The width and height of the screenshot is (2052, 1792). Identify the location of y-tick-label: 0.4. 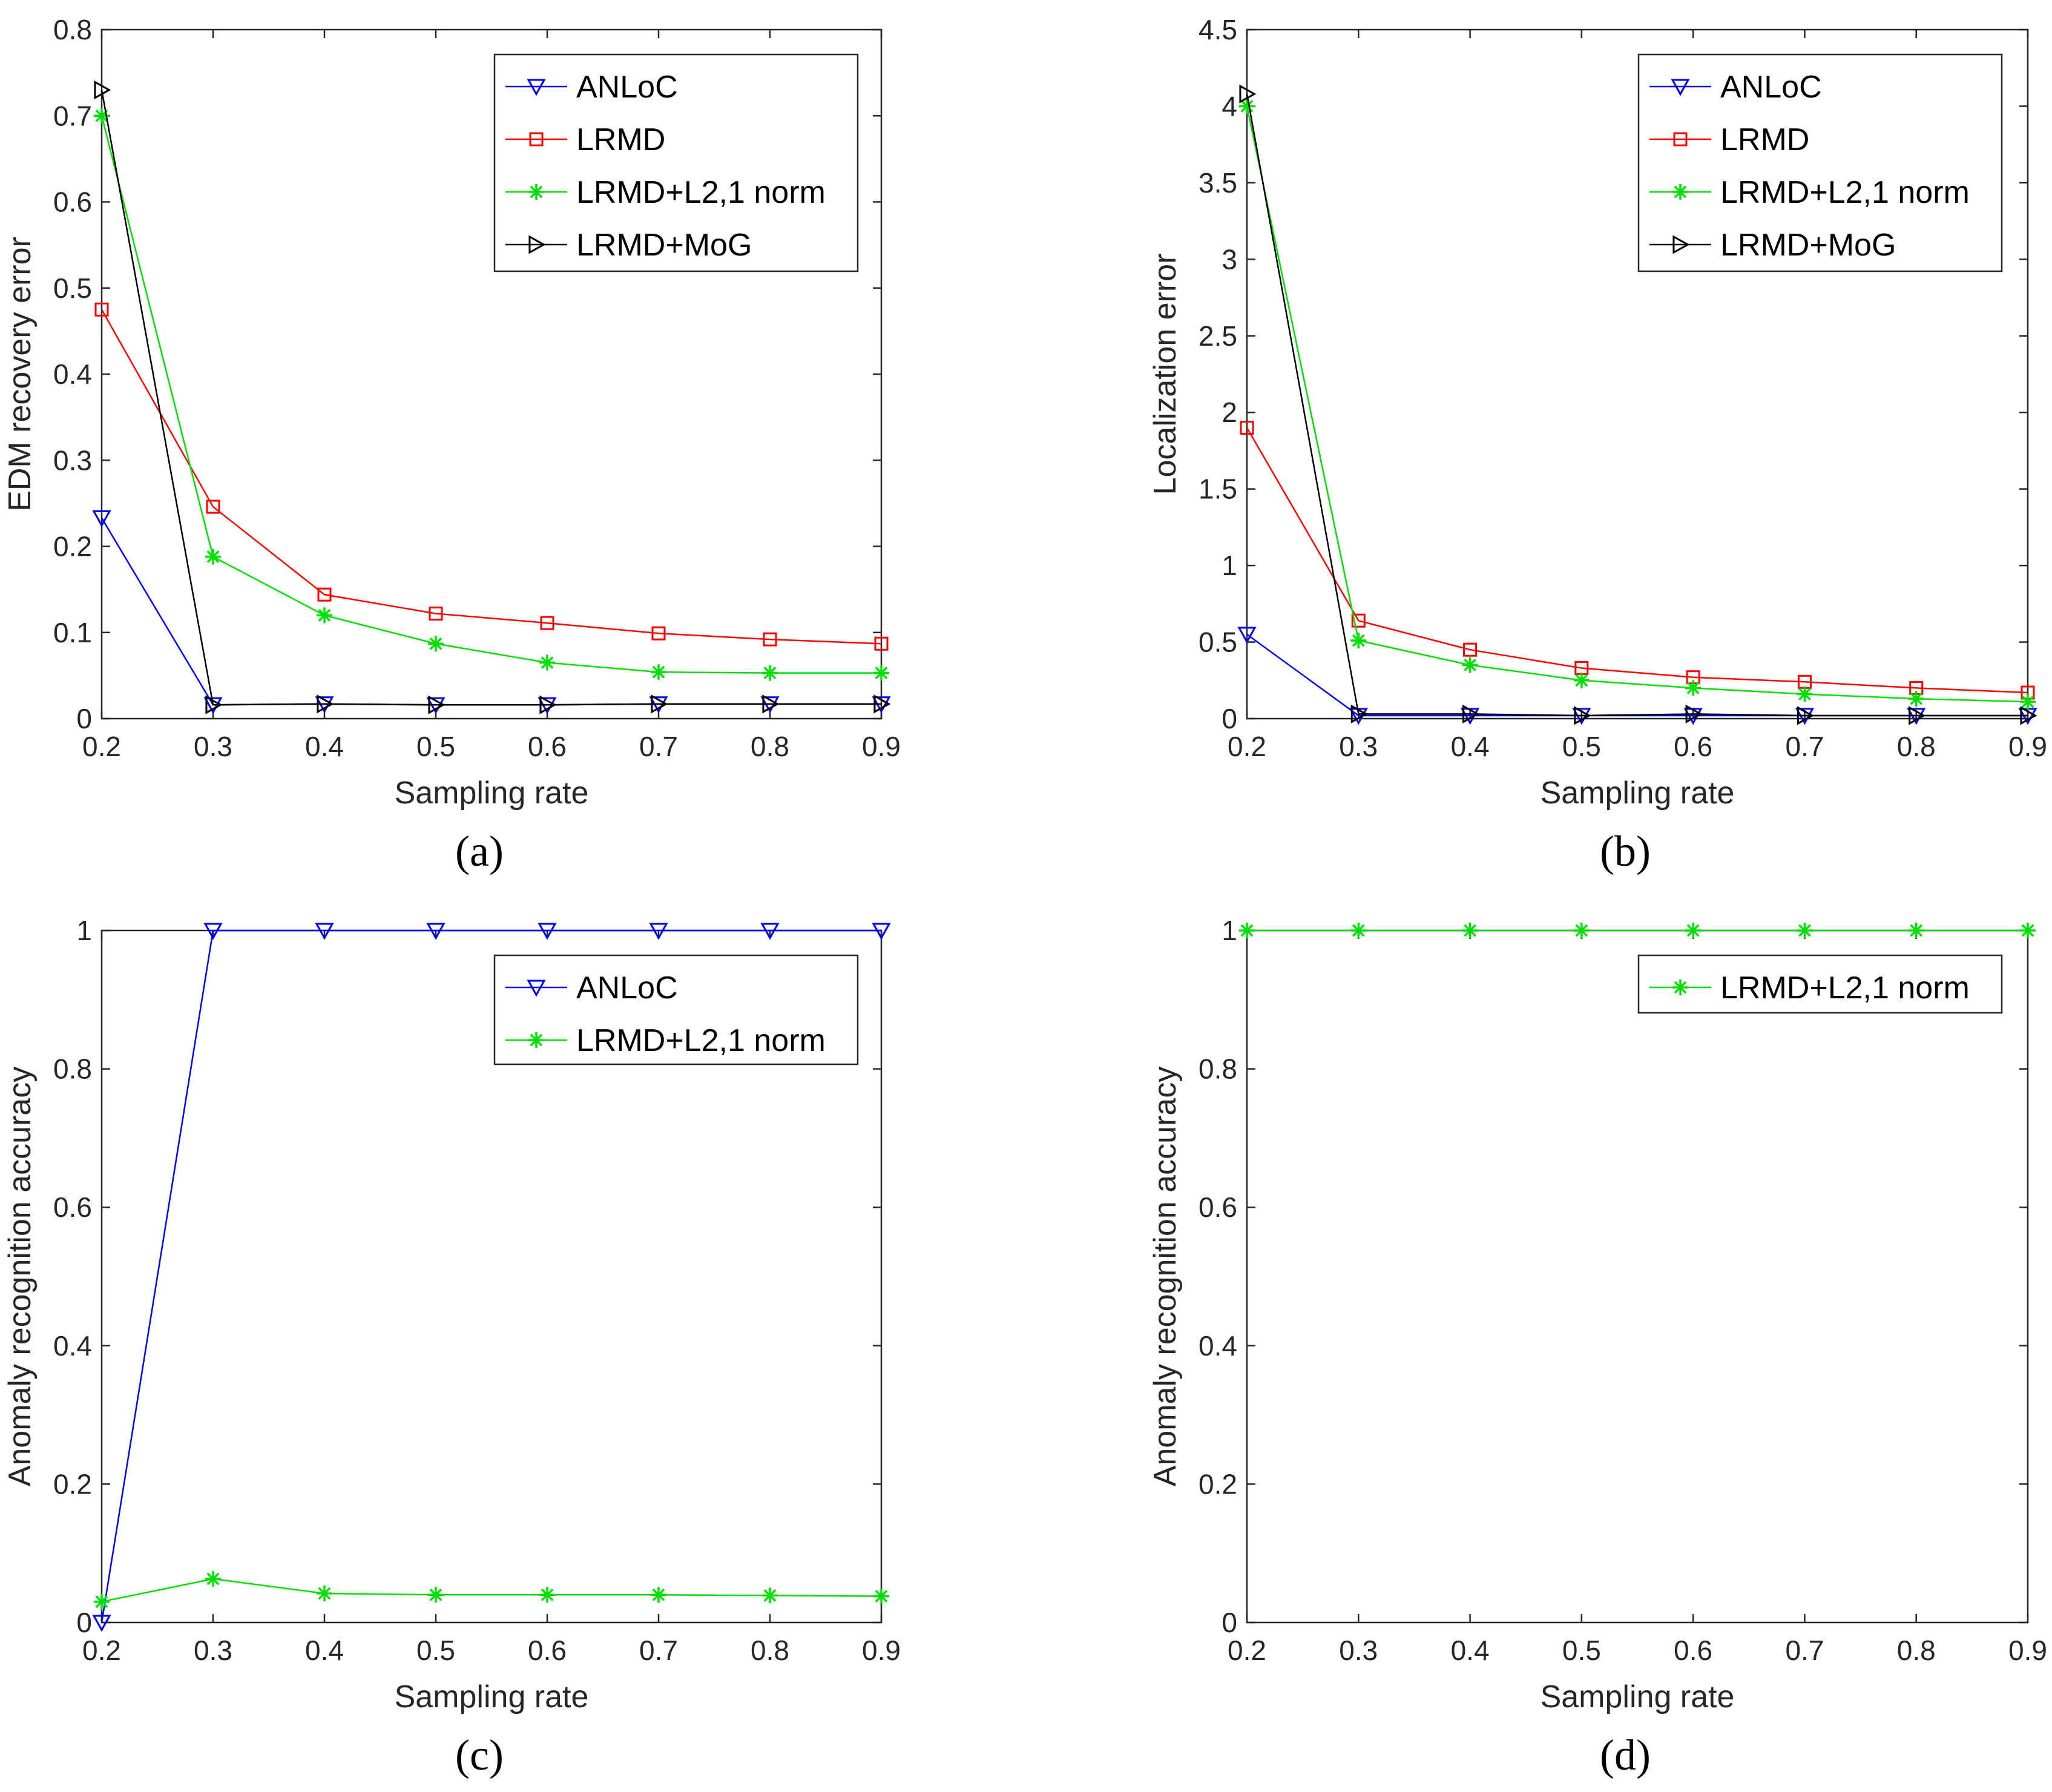
(72, 1346).